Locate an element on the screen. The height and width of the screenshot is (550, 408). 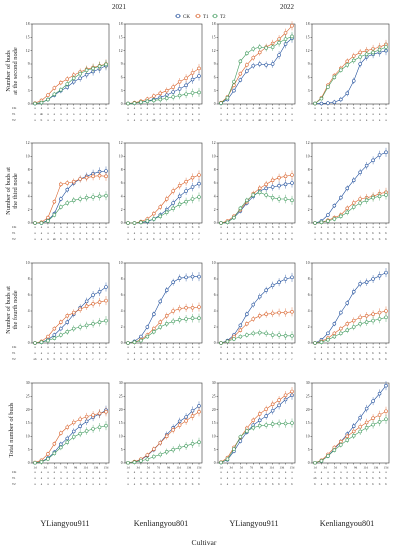
series-line-t1 is located at coordinates (163, 86).